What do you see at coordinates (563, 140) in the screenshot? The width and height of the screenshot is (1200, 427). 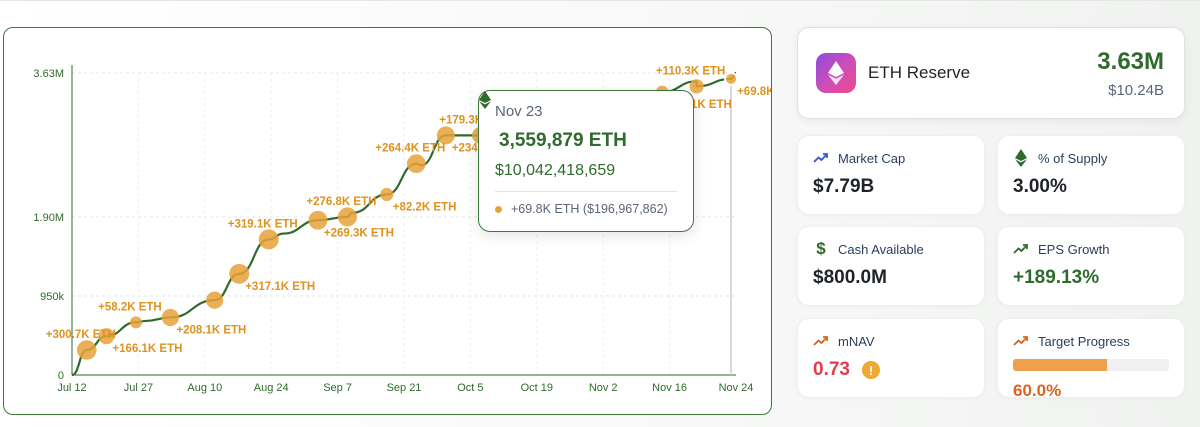 I see `tooltip-eth-amount: 3,559,879 ETH` at bounding box center [563, 140].